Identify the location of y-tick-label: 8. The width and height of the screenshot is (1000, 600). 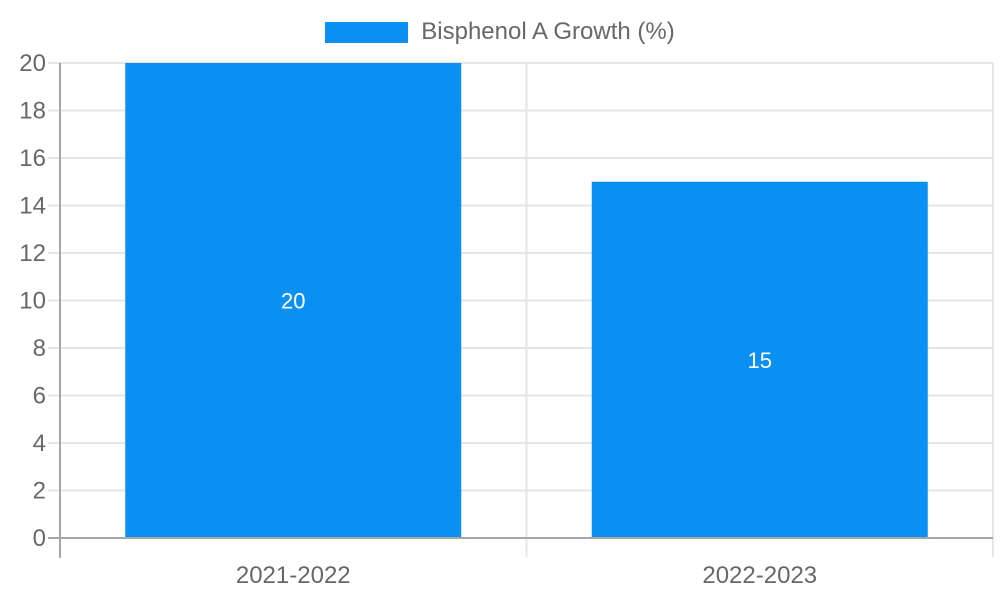
(39, 348).